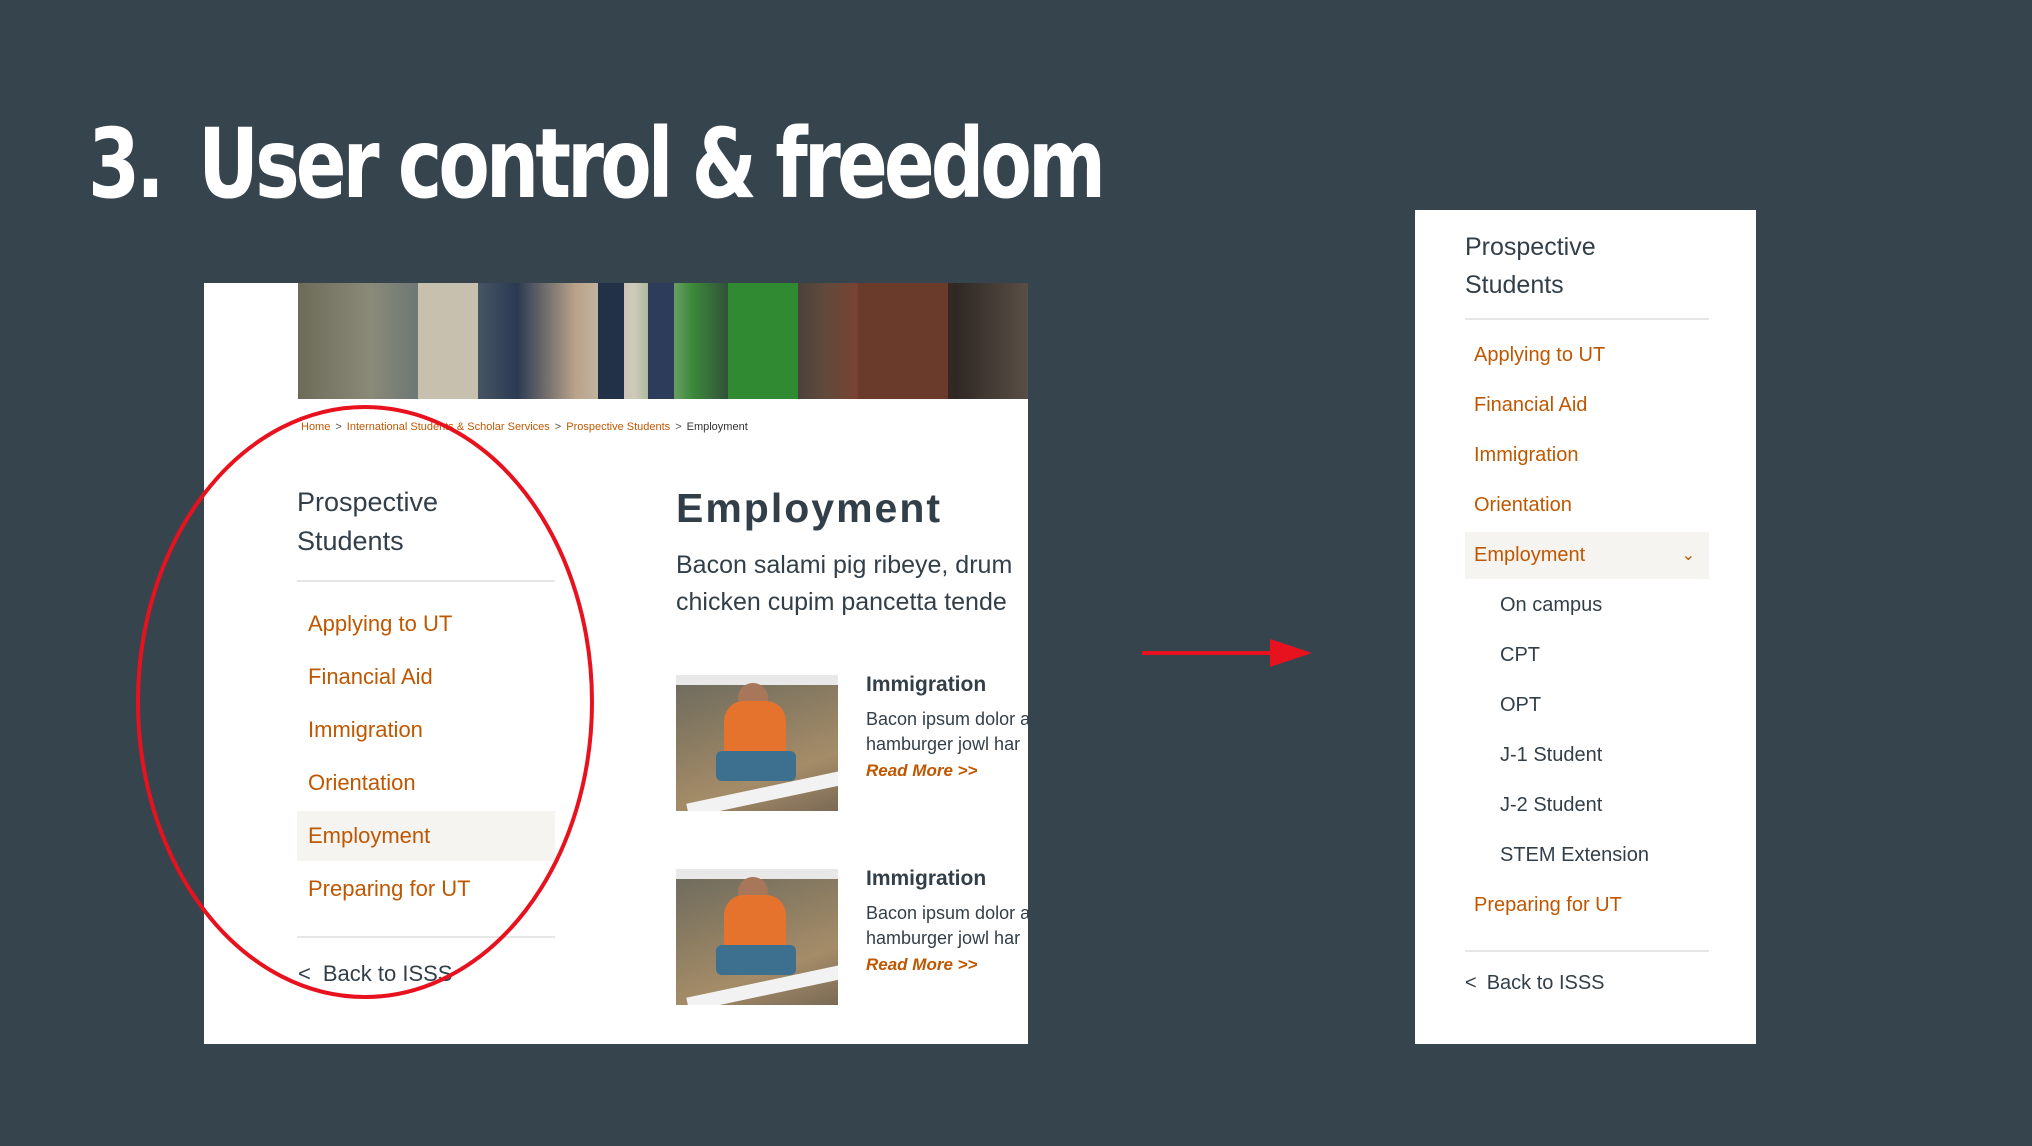  I want to click on sidebar-subitem-opt: OPT, so click(1521, 705).